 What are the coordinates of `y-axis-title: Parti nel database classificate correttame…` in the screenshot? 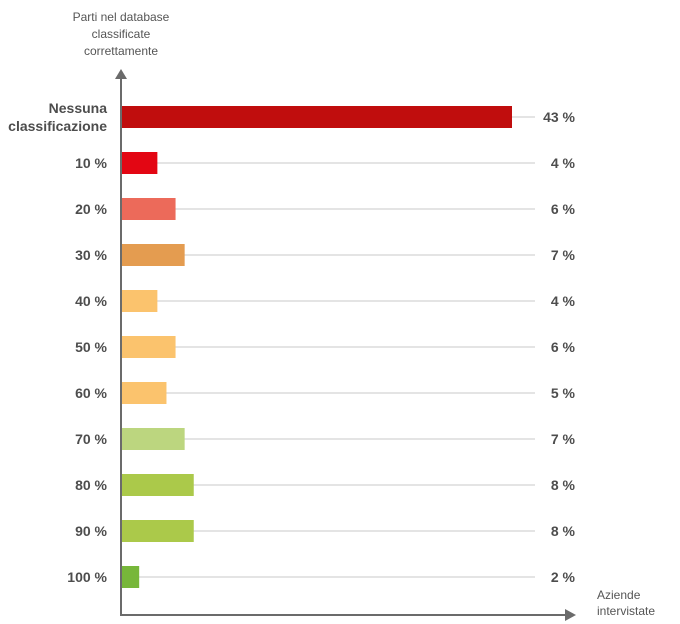 It's located at (121, 34).